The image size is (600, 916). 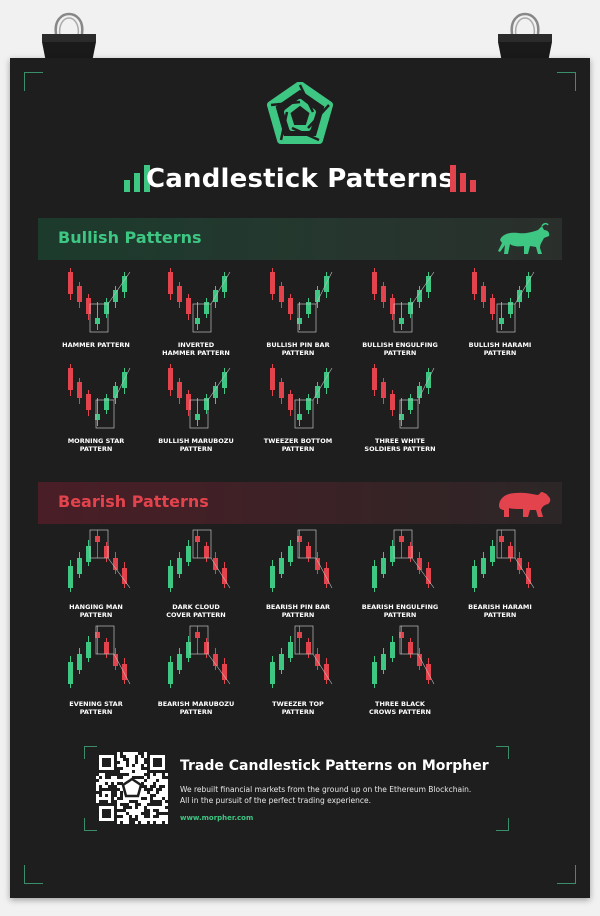 What do you see at coordinates (132, 787) in the screenshot?
I see `qr-logo` at bounding box center [132, 787].